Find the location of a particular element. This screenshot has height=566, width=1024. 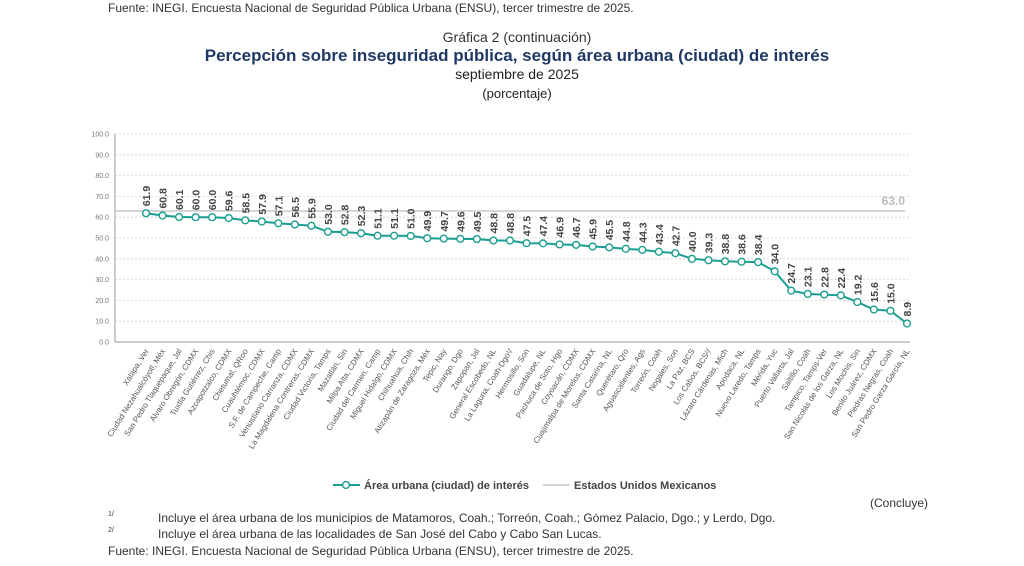

chart-period: septiembre de 2025 is located at coordinates (517, 74).